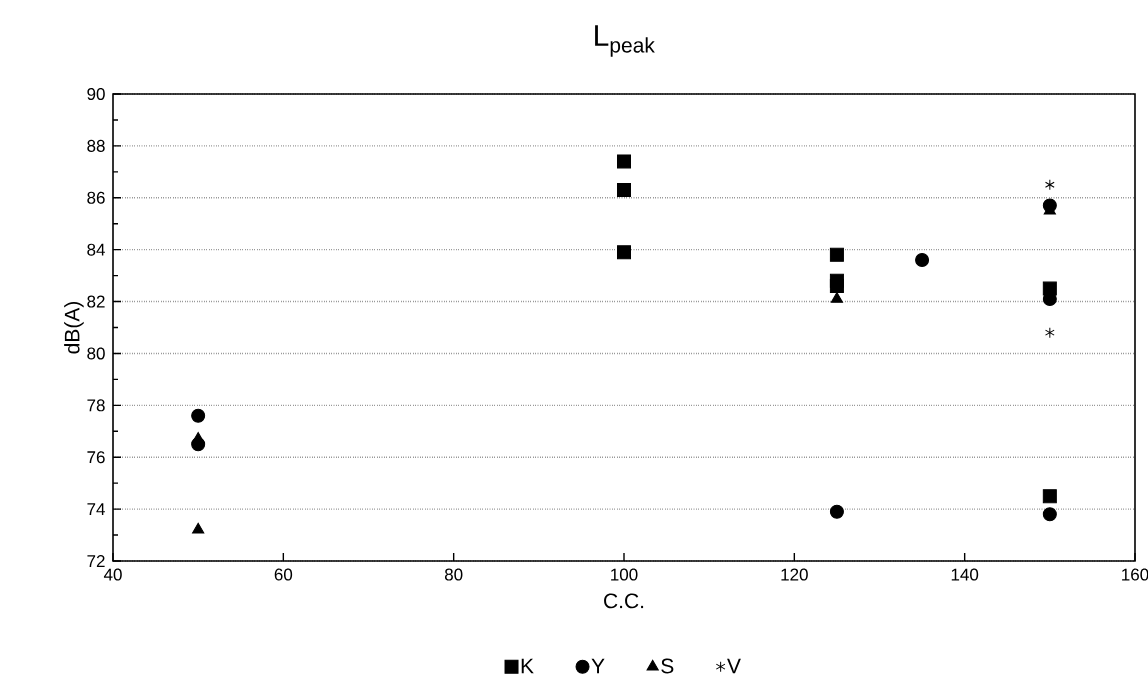 This screenshot has width=1148, height=689. What do you see at coordinates (625, 41) in the screenshot?
I see `chart-title: L$_{peak}$` at bounding box center [625, 41].